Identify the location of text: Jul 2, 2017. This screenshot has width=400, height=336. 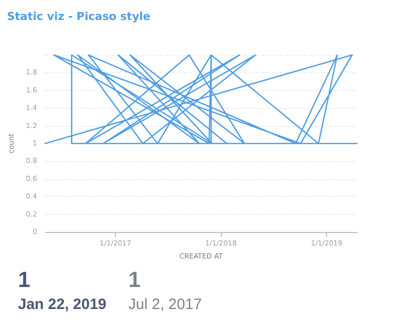
(165, 305).